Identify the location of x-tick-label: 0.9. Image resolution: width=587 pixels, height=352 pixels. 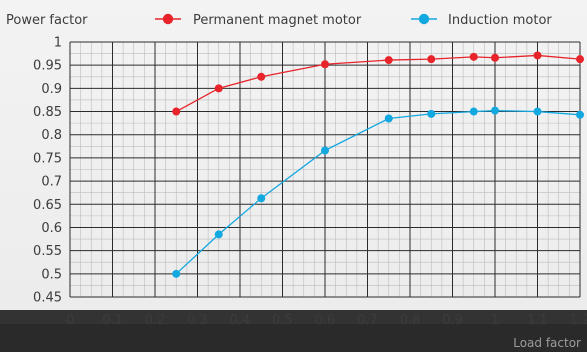
(452, 320).